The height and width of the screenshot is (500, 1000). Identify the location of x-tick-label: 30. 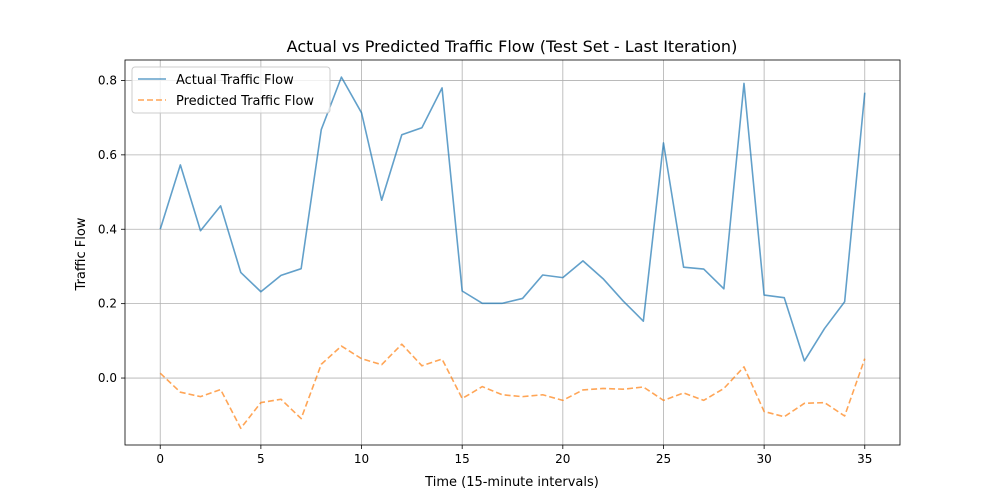
(763, 459).